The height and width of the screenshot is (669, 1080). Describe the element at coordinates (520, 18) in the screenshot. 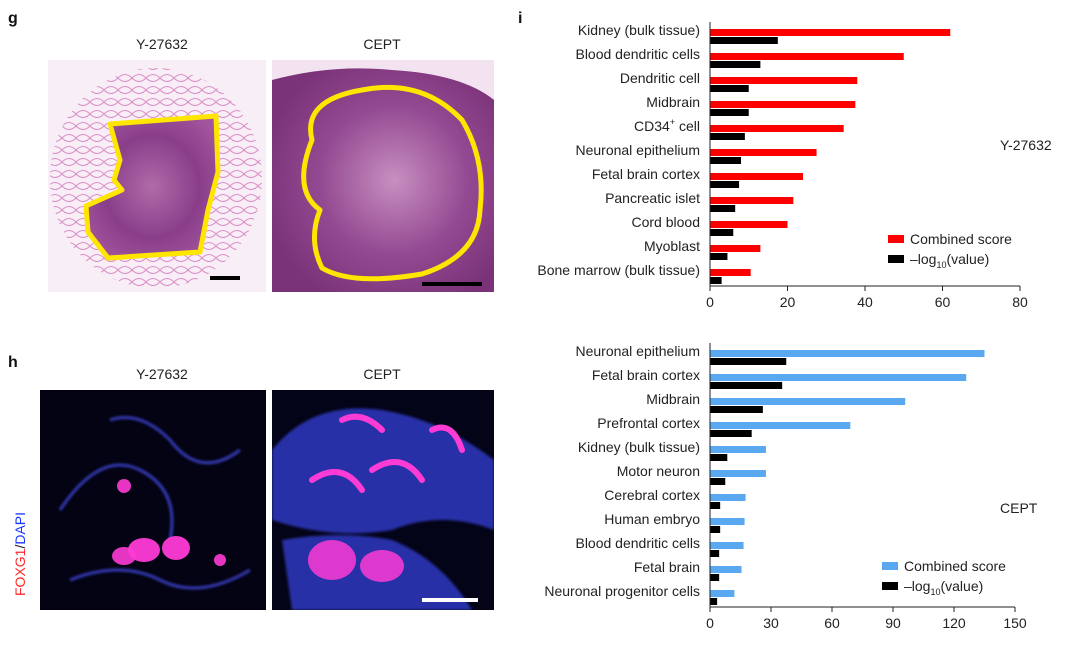

I see `panel-letter-i: i` at that location.